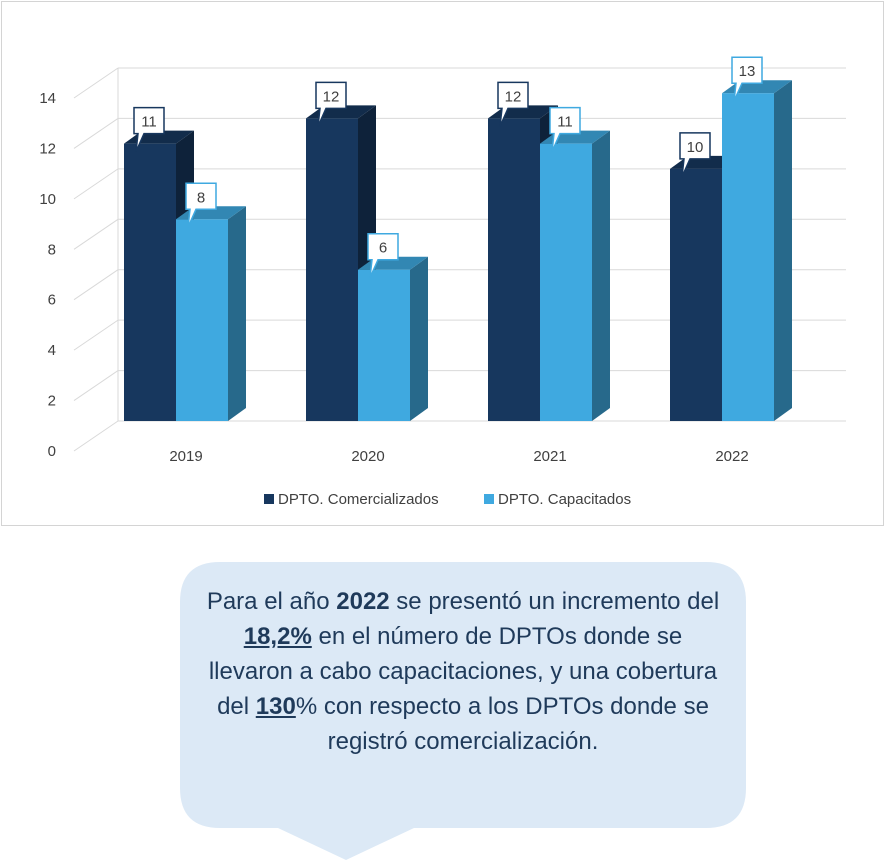 The width and height of the screenshot is (887, 862). What do you see at coordinates (271, 601) in the screenshot?
I see `callout-text-part-1: Para el año` at bounding box center [271, 601].